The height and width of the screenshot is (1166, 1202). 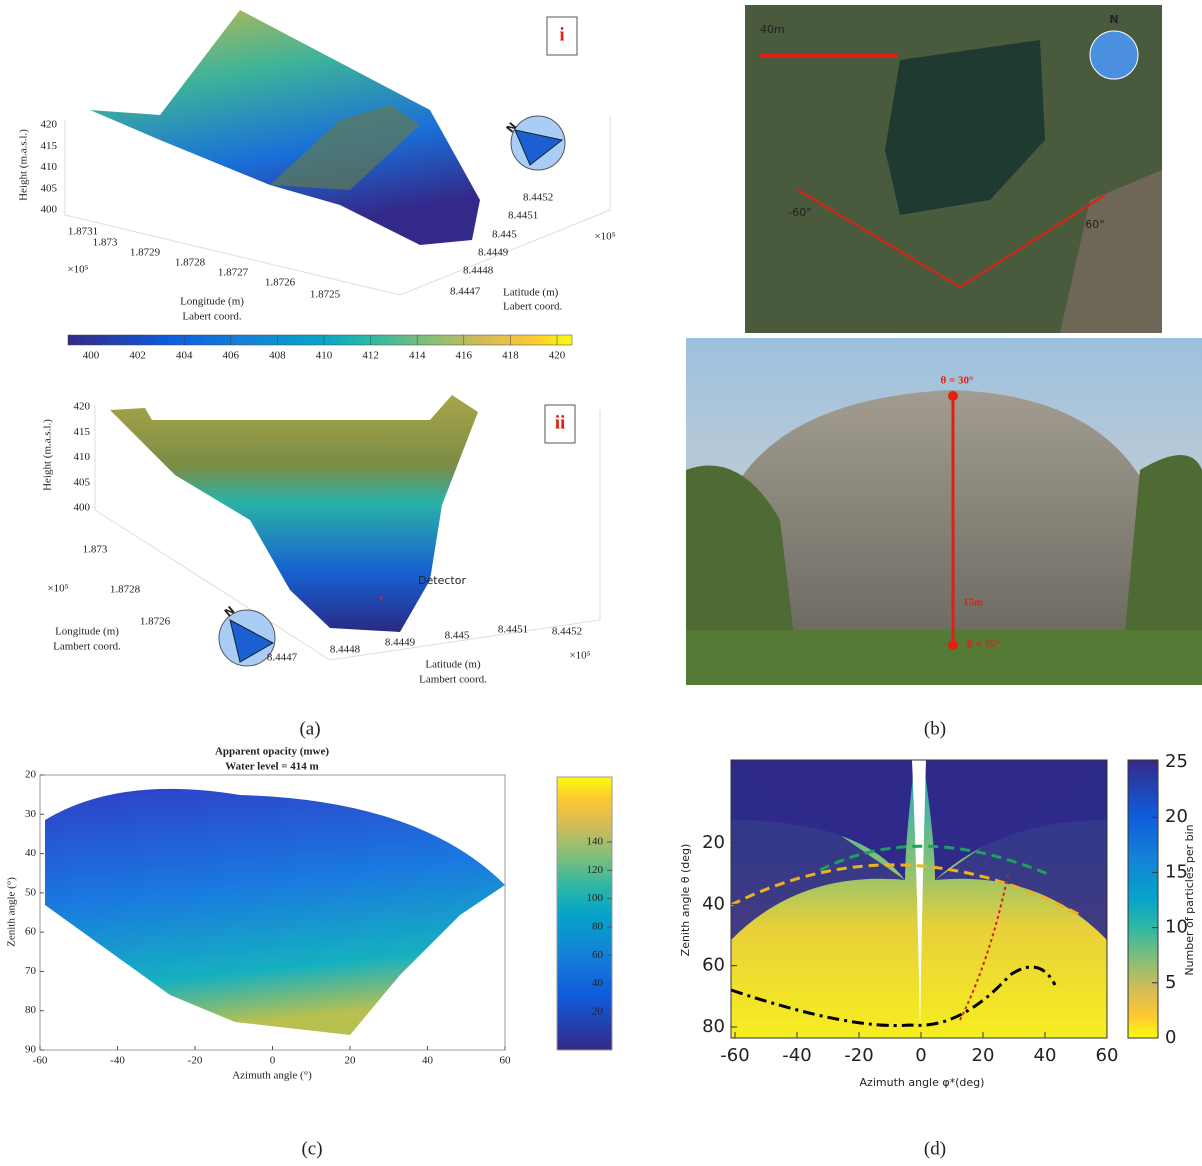 What do you see at coordinates (935, 728) in the screenshot?
I see `label: (b)` at bounding box center [935, 728].